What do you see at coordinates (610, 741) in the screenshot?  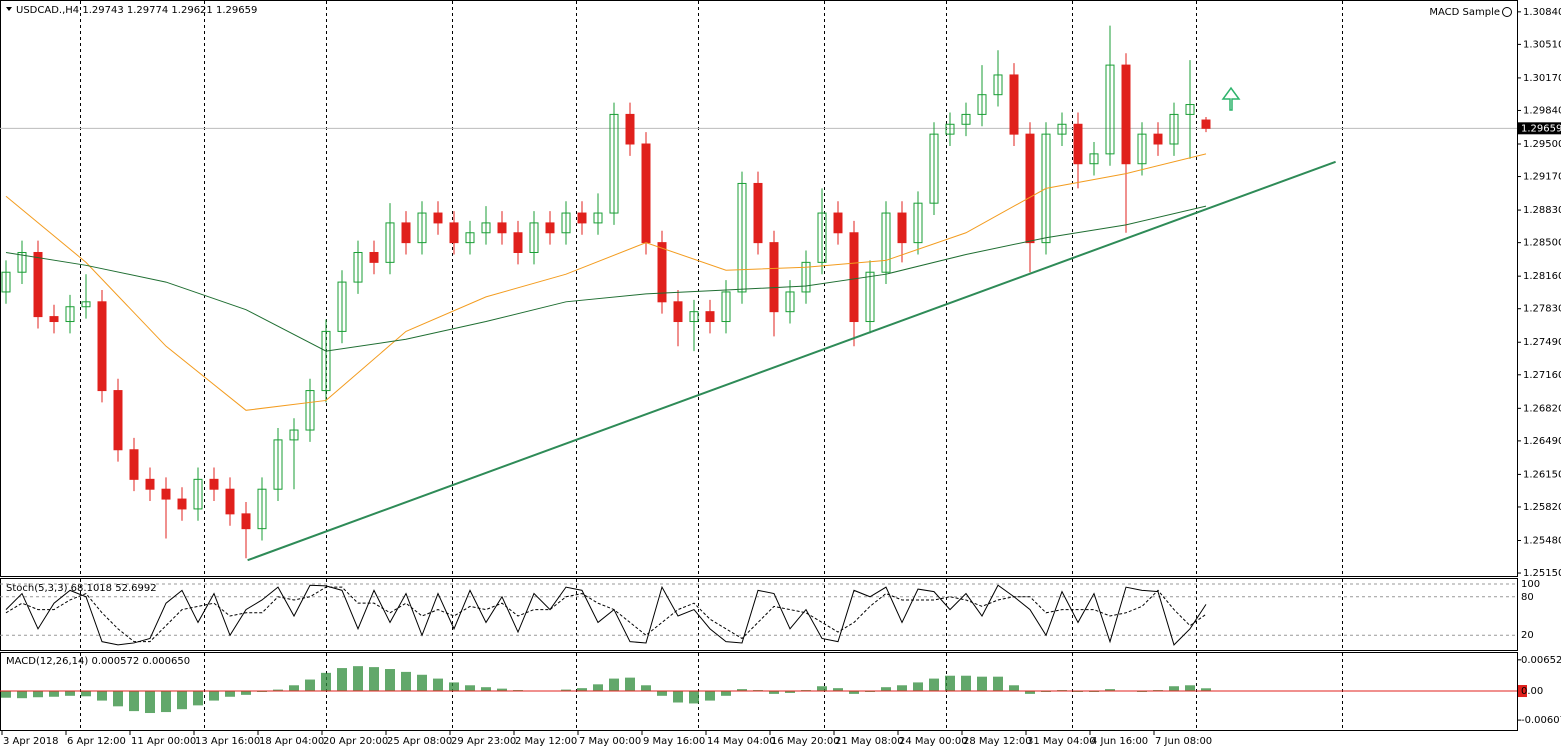 I see `x-tick-label: 7 May 00:00` at bounding box center [610, 741].